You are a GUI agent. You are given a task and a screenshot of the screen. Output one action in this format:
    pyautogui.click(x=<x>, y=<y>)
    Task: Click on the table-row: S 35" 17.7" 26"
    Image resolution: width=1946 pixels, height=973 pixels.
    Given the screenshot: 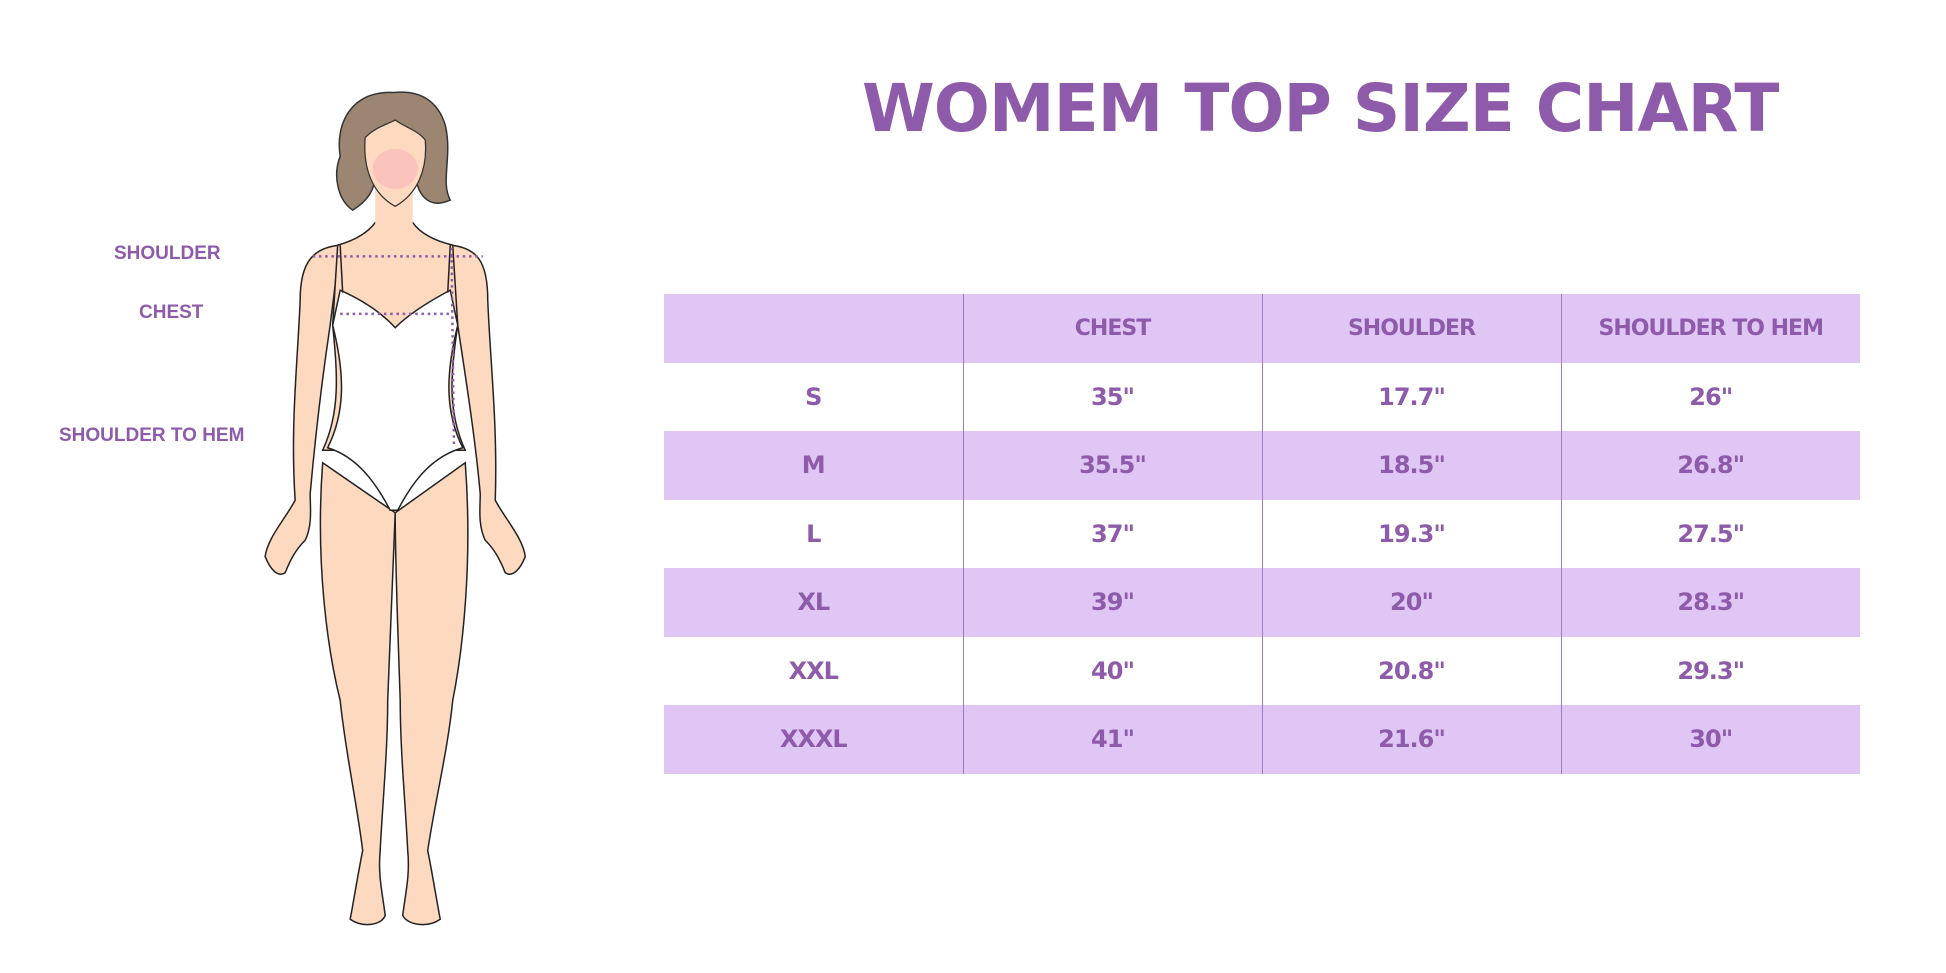 What is the action you would take?
    pyautogui.click(x=1262, y=396)
    